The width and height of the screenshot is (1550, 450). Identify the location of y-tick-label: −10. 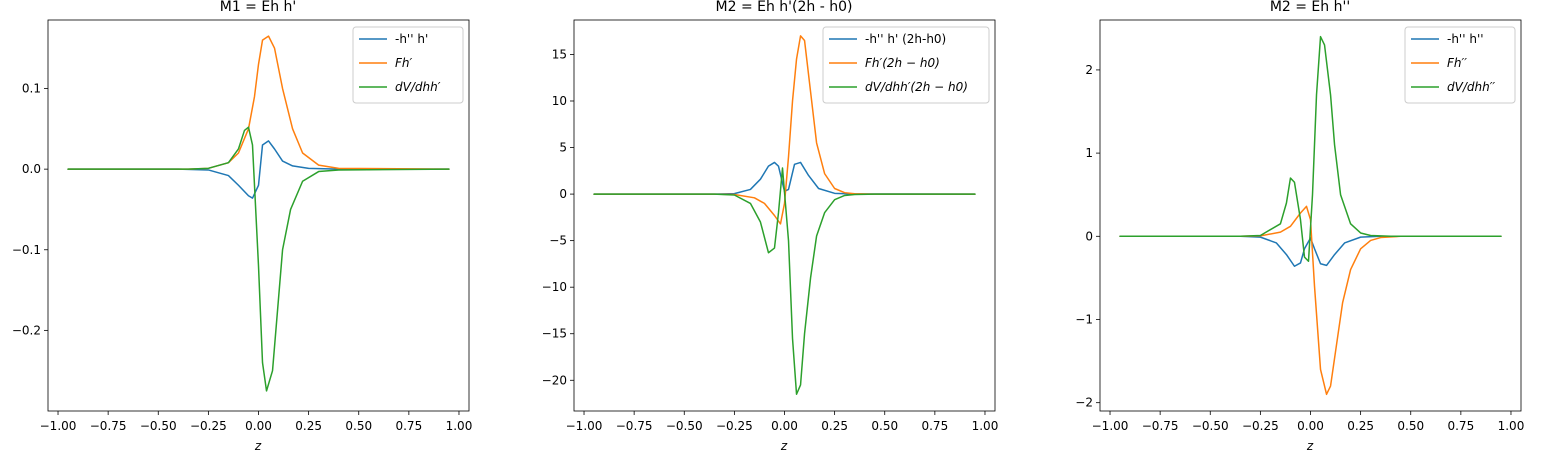
(554, 287).